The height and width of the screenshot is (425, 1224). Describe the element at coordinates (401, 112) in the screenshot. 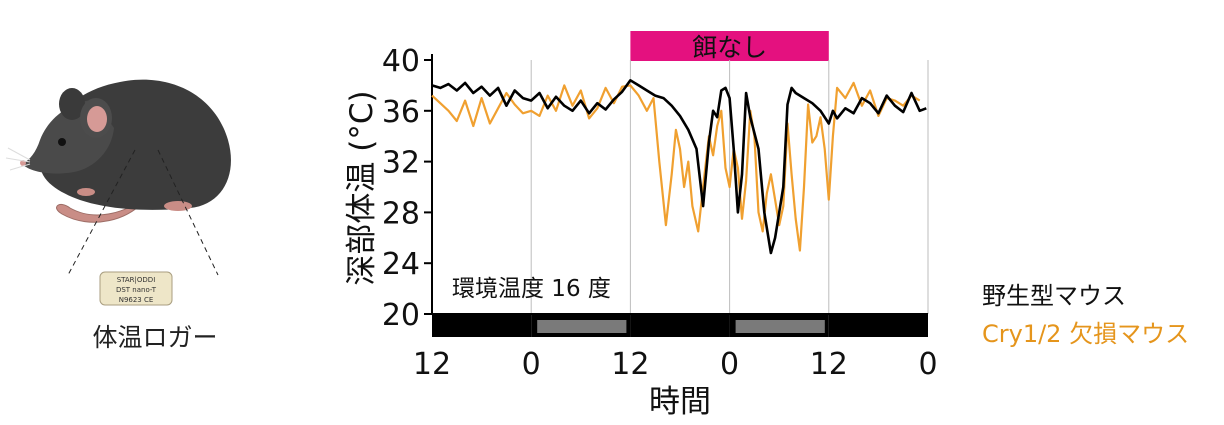

I see `y-tick-label: 36` at that location.